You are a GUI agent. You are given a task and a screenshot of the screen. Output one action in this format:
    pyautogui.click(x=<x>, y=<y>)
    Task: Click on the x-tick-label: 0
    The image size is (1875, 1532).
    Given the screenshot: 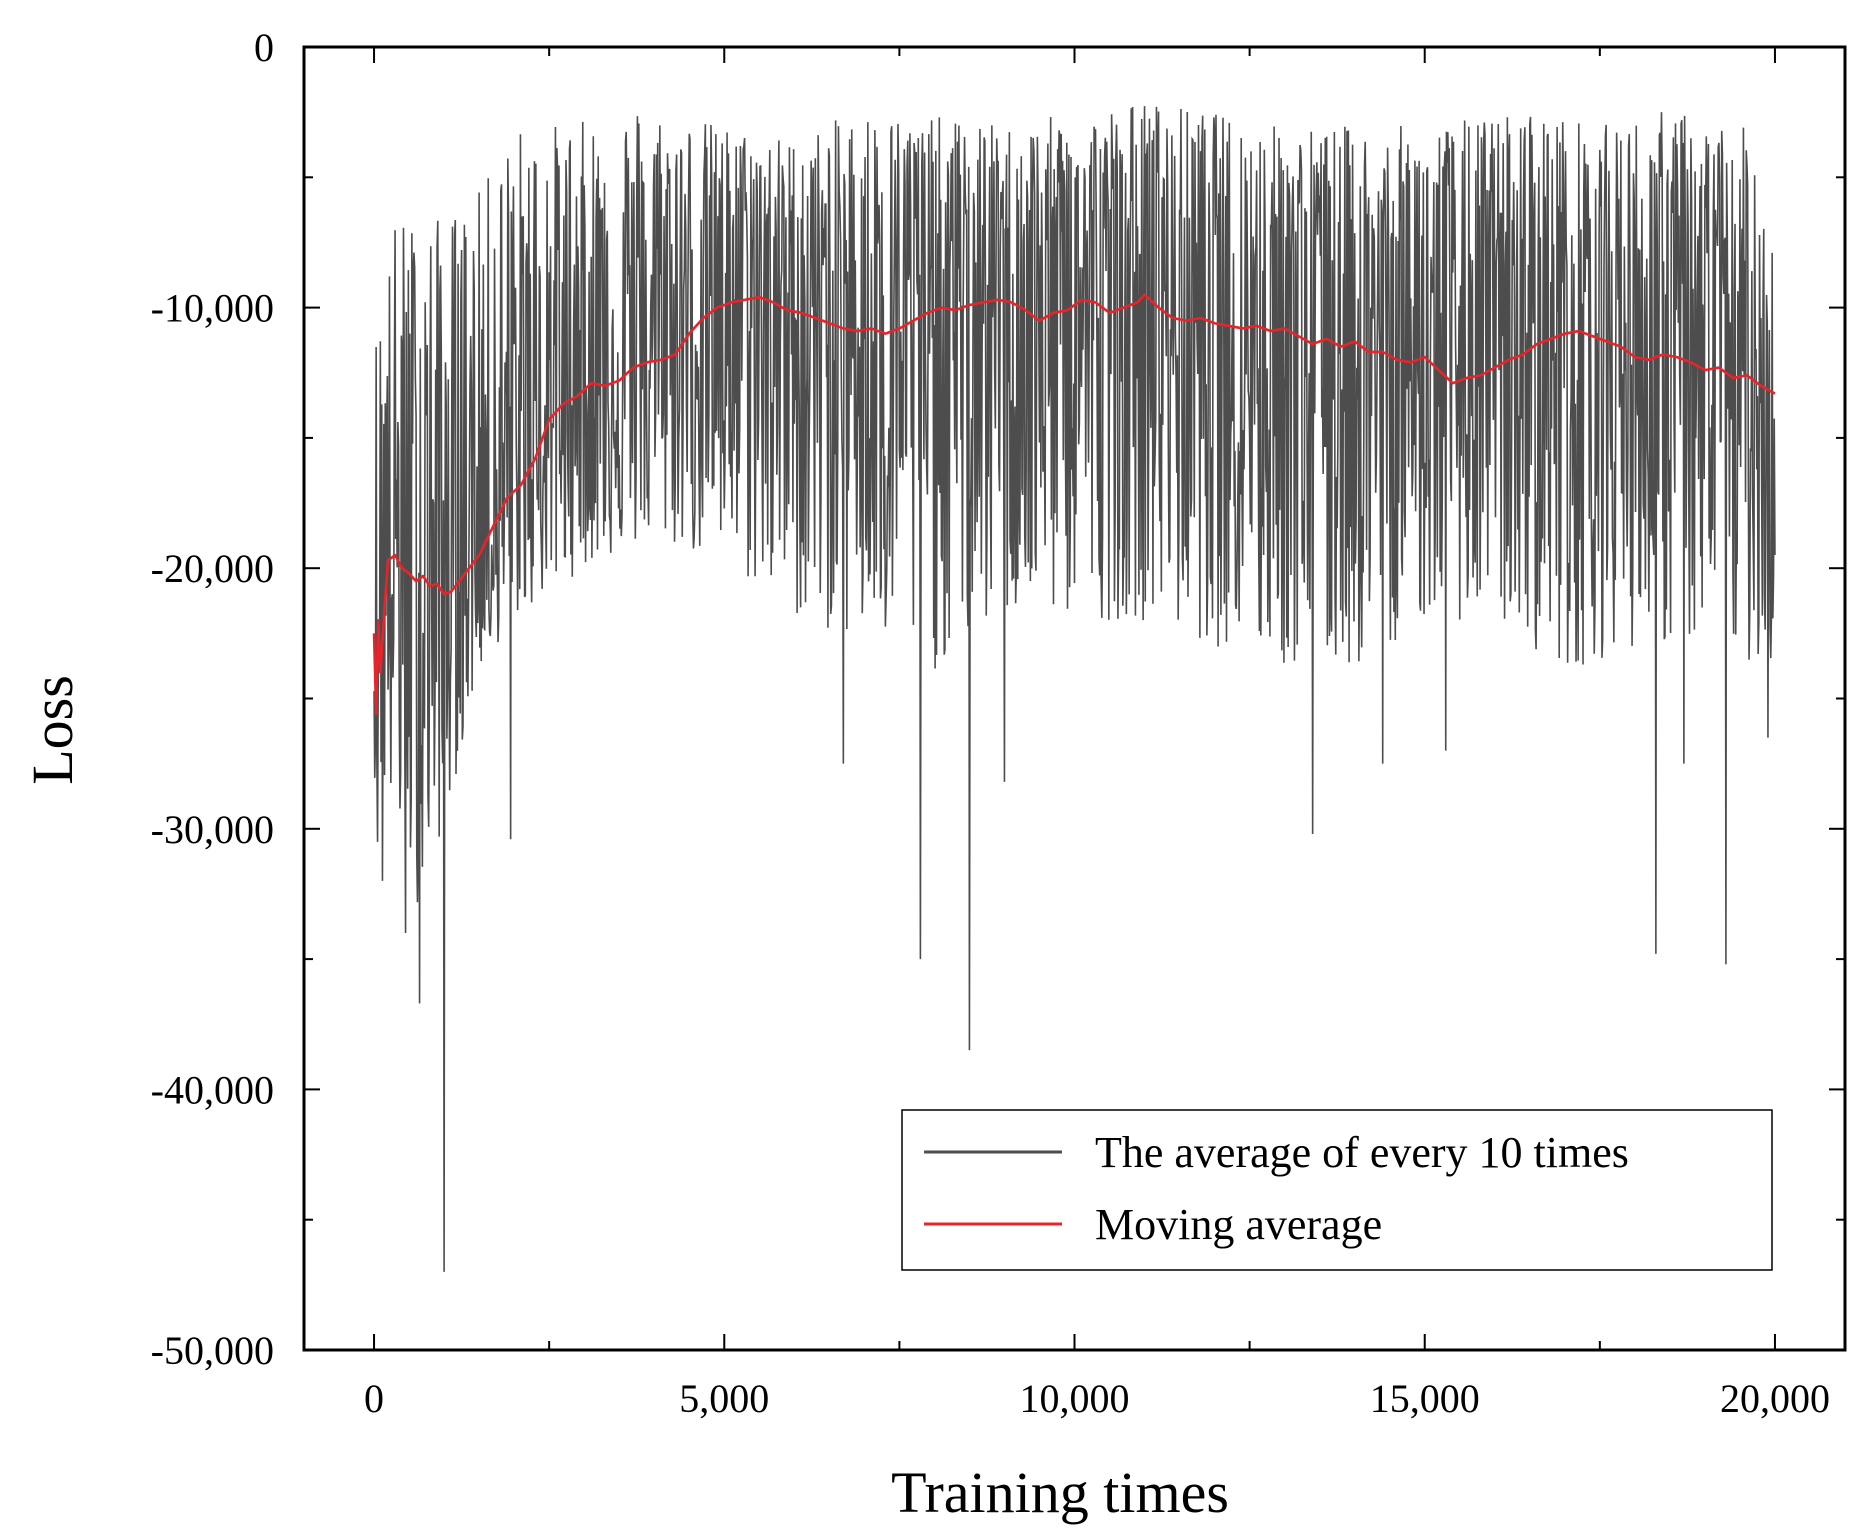 What is the action you would take?
    pyautogui.click(x=374, y=1398)
    